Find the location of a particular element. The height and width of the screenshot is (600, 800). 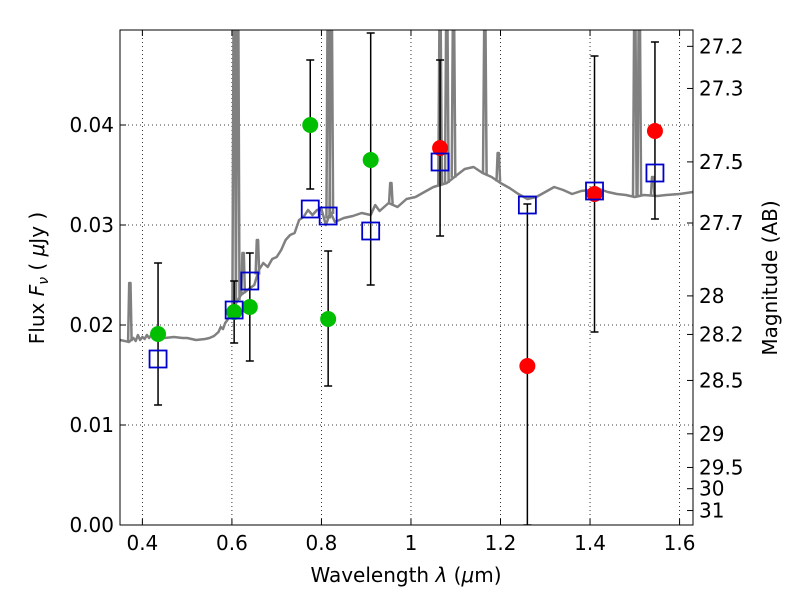

x-tick-label: 1.4 is located at coordinates (590, 543).